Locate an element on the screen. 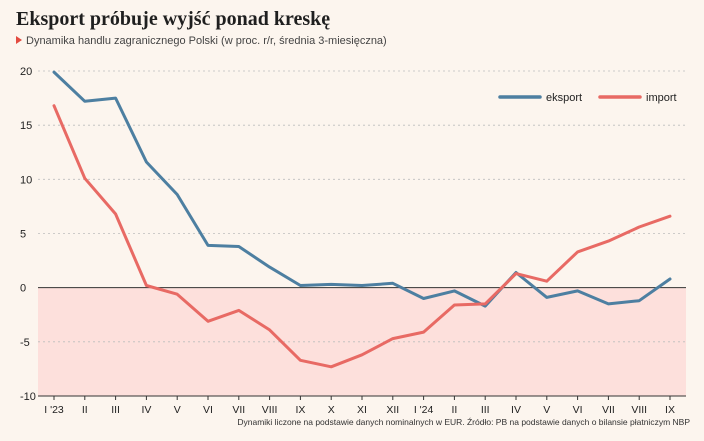 This screenshot has width=704, height=441. x-tick-label: X is located at coordinates (331, 410).